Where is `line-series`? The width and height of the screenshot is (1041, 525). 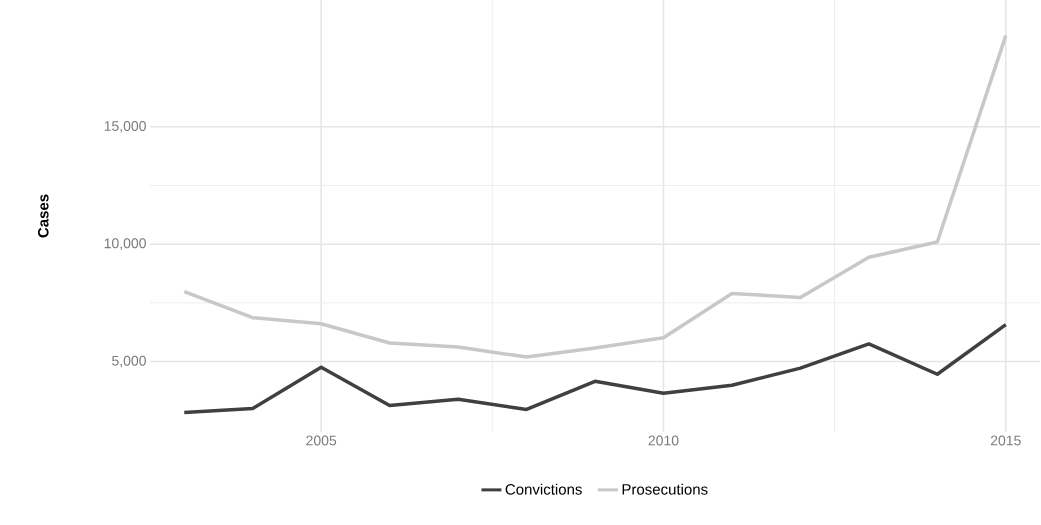 line-series is located at coordinates (595, 368).